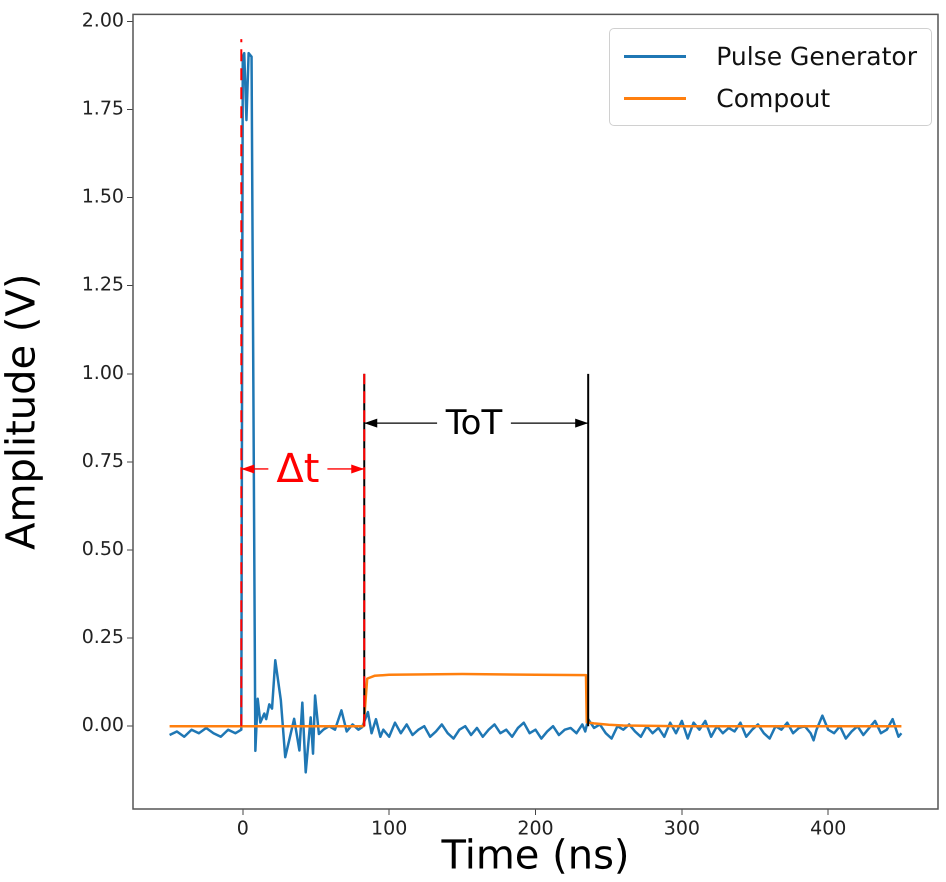 The image size is (946, 882). Describe the element at coordinates (103, 461) in the screenshot. I see `y-tick-label: 0.75` at that location.